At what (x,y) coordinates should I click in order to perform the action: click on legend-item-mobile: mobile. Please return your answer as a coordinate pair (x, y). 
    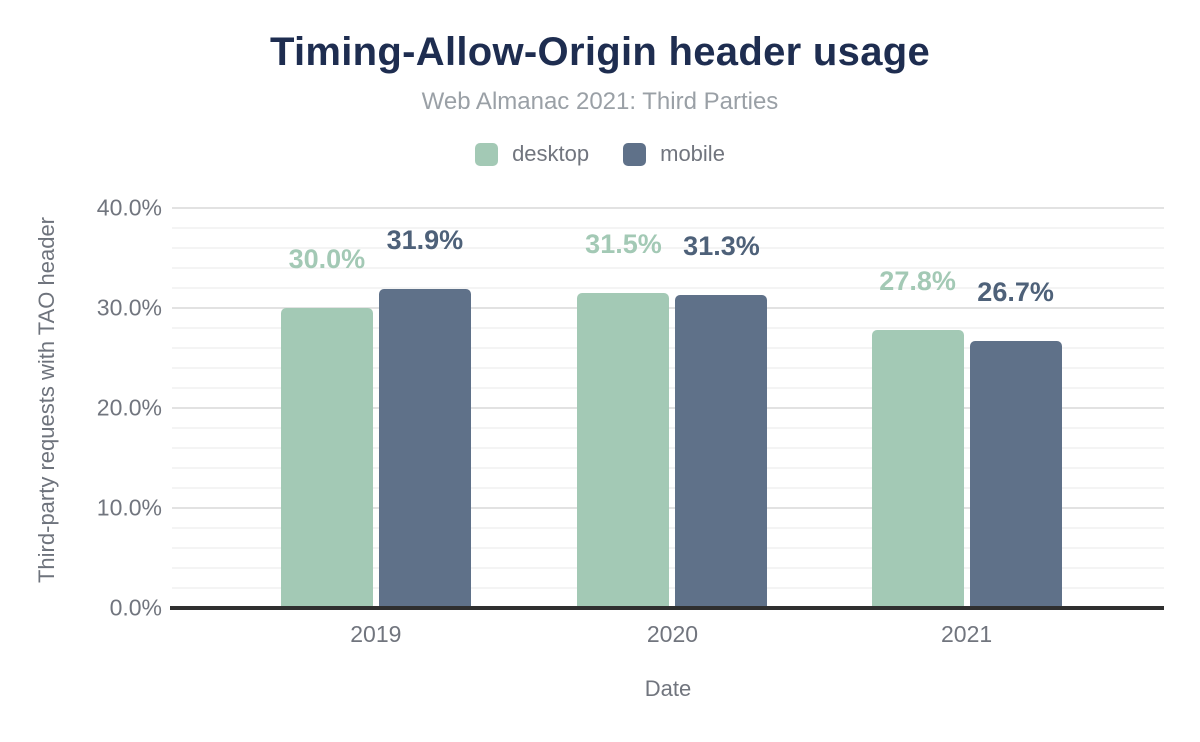
    Looking at the image, I should click on (674, 154).